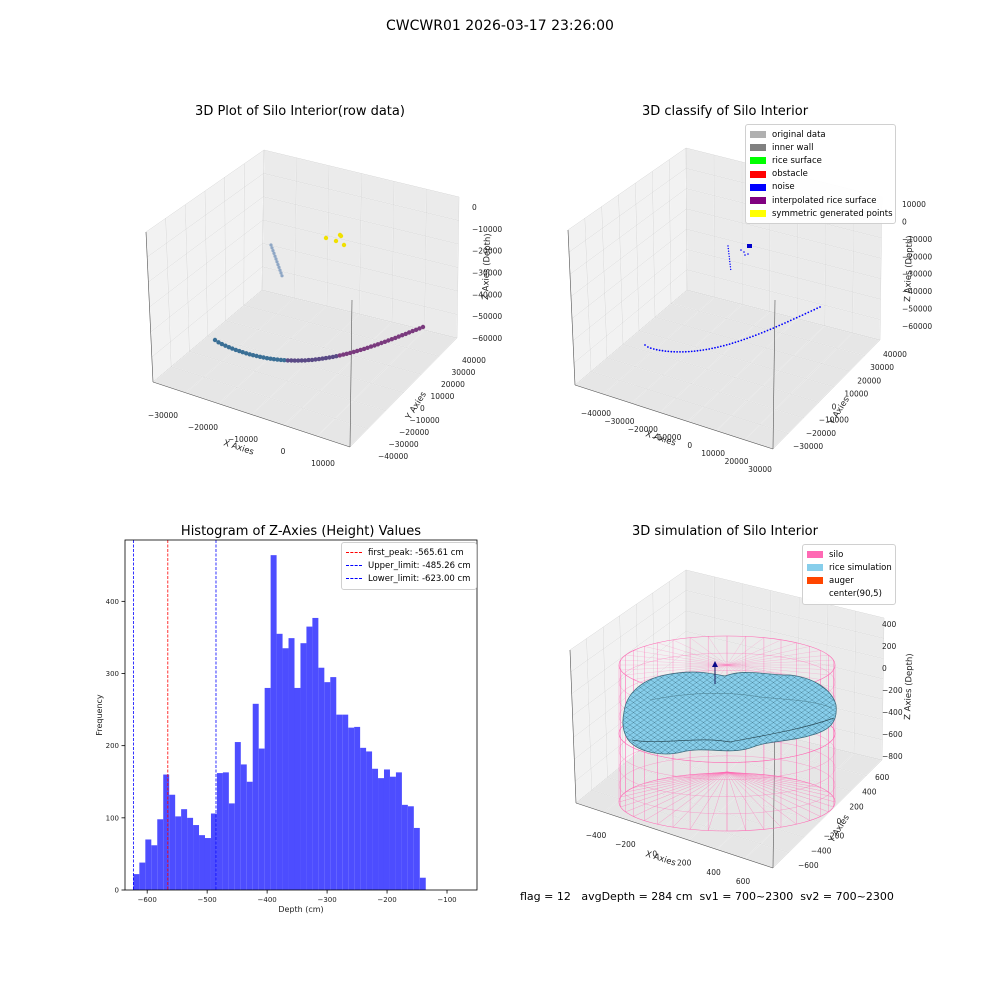 This screenshot has height=1000, width=1000. Describe the element at coordinates (409, 552) in the screenshot. I see `legend-item: first_peak: -565.61 cm` at that location.